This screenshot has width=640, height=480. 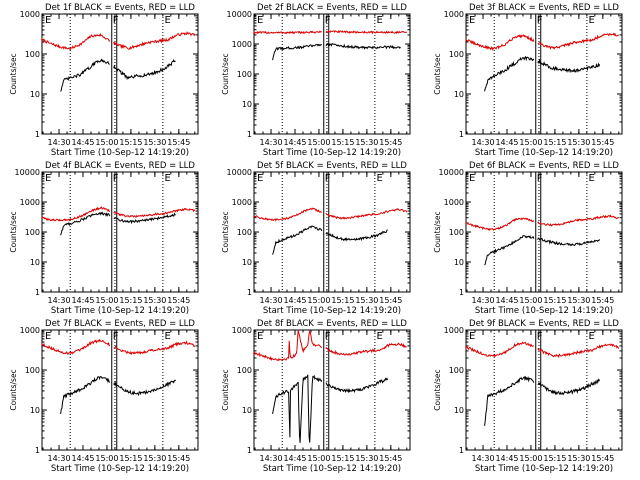 I want to click on panel-title: Det 3f BLACK = Events, RED = LLD, so click(x=544, y=8).